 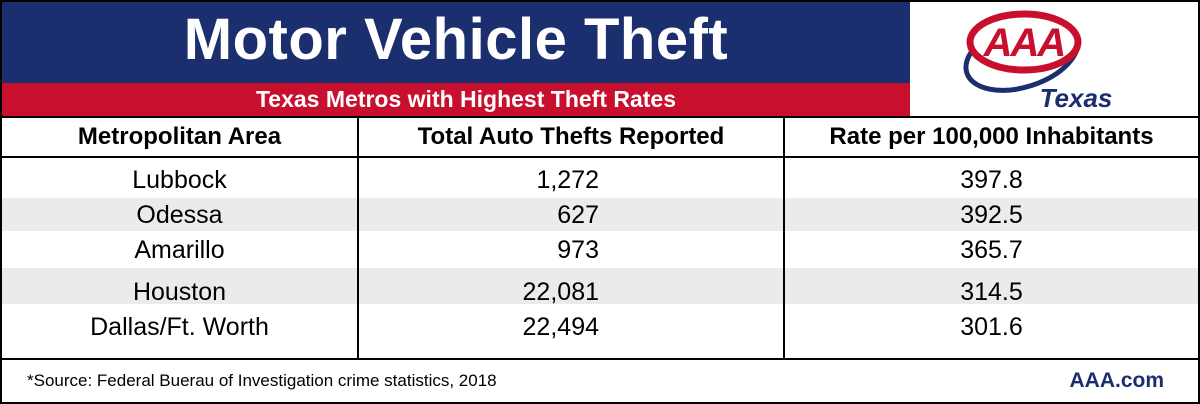 I want to click on cell-thefts: 627, so click(x=578, y=214).